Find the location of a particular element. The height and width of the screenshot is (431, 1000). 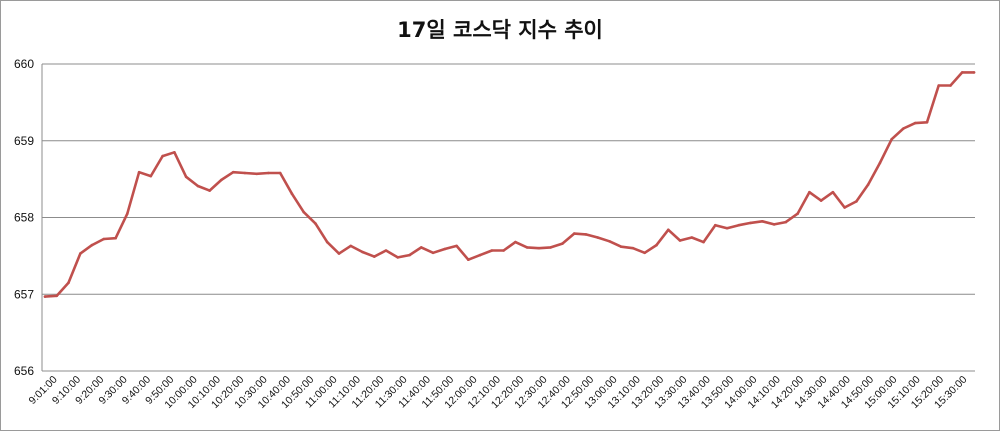

y-tick-label-658: 658 is located at coordinates (24, 218).